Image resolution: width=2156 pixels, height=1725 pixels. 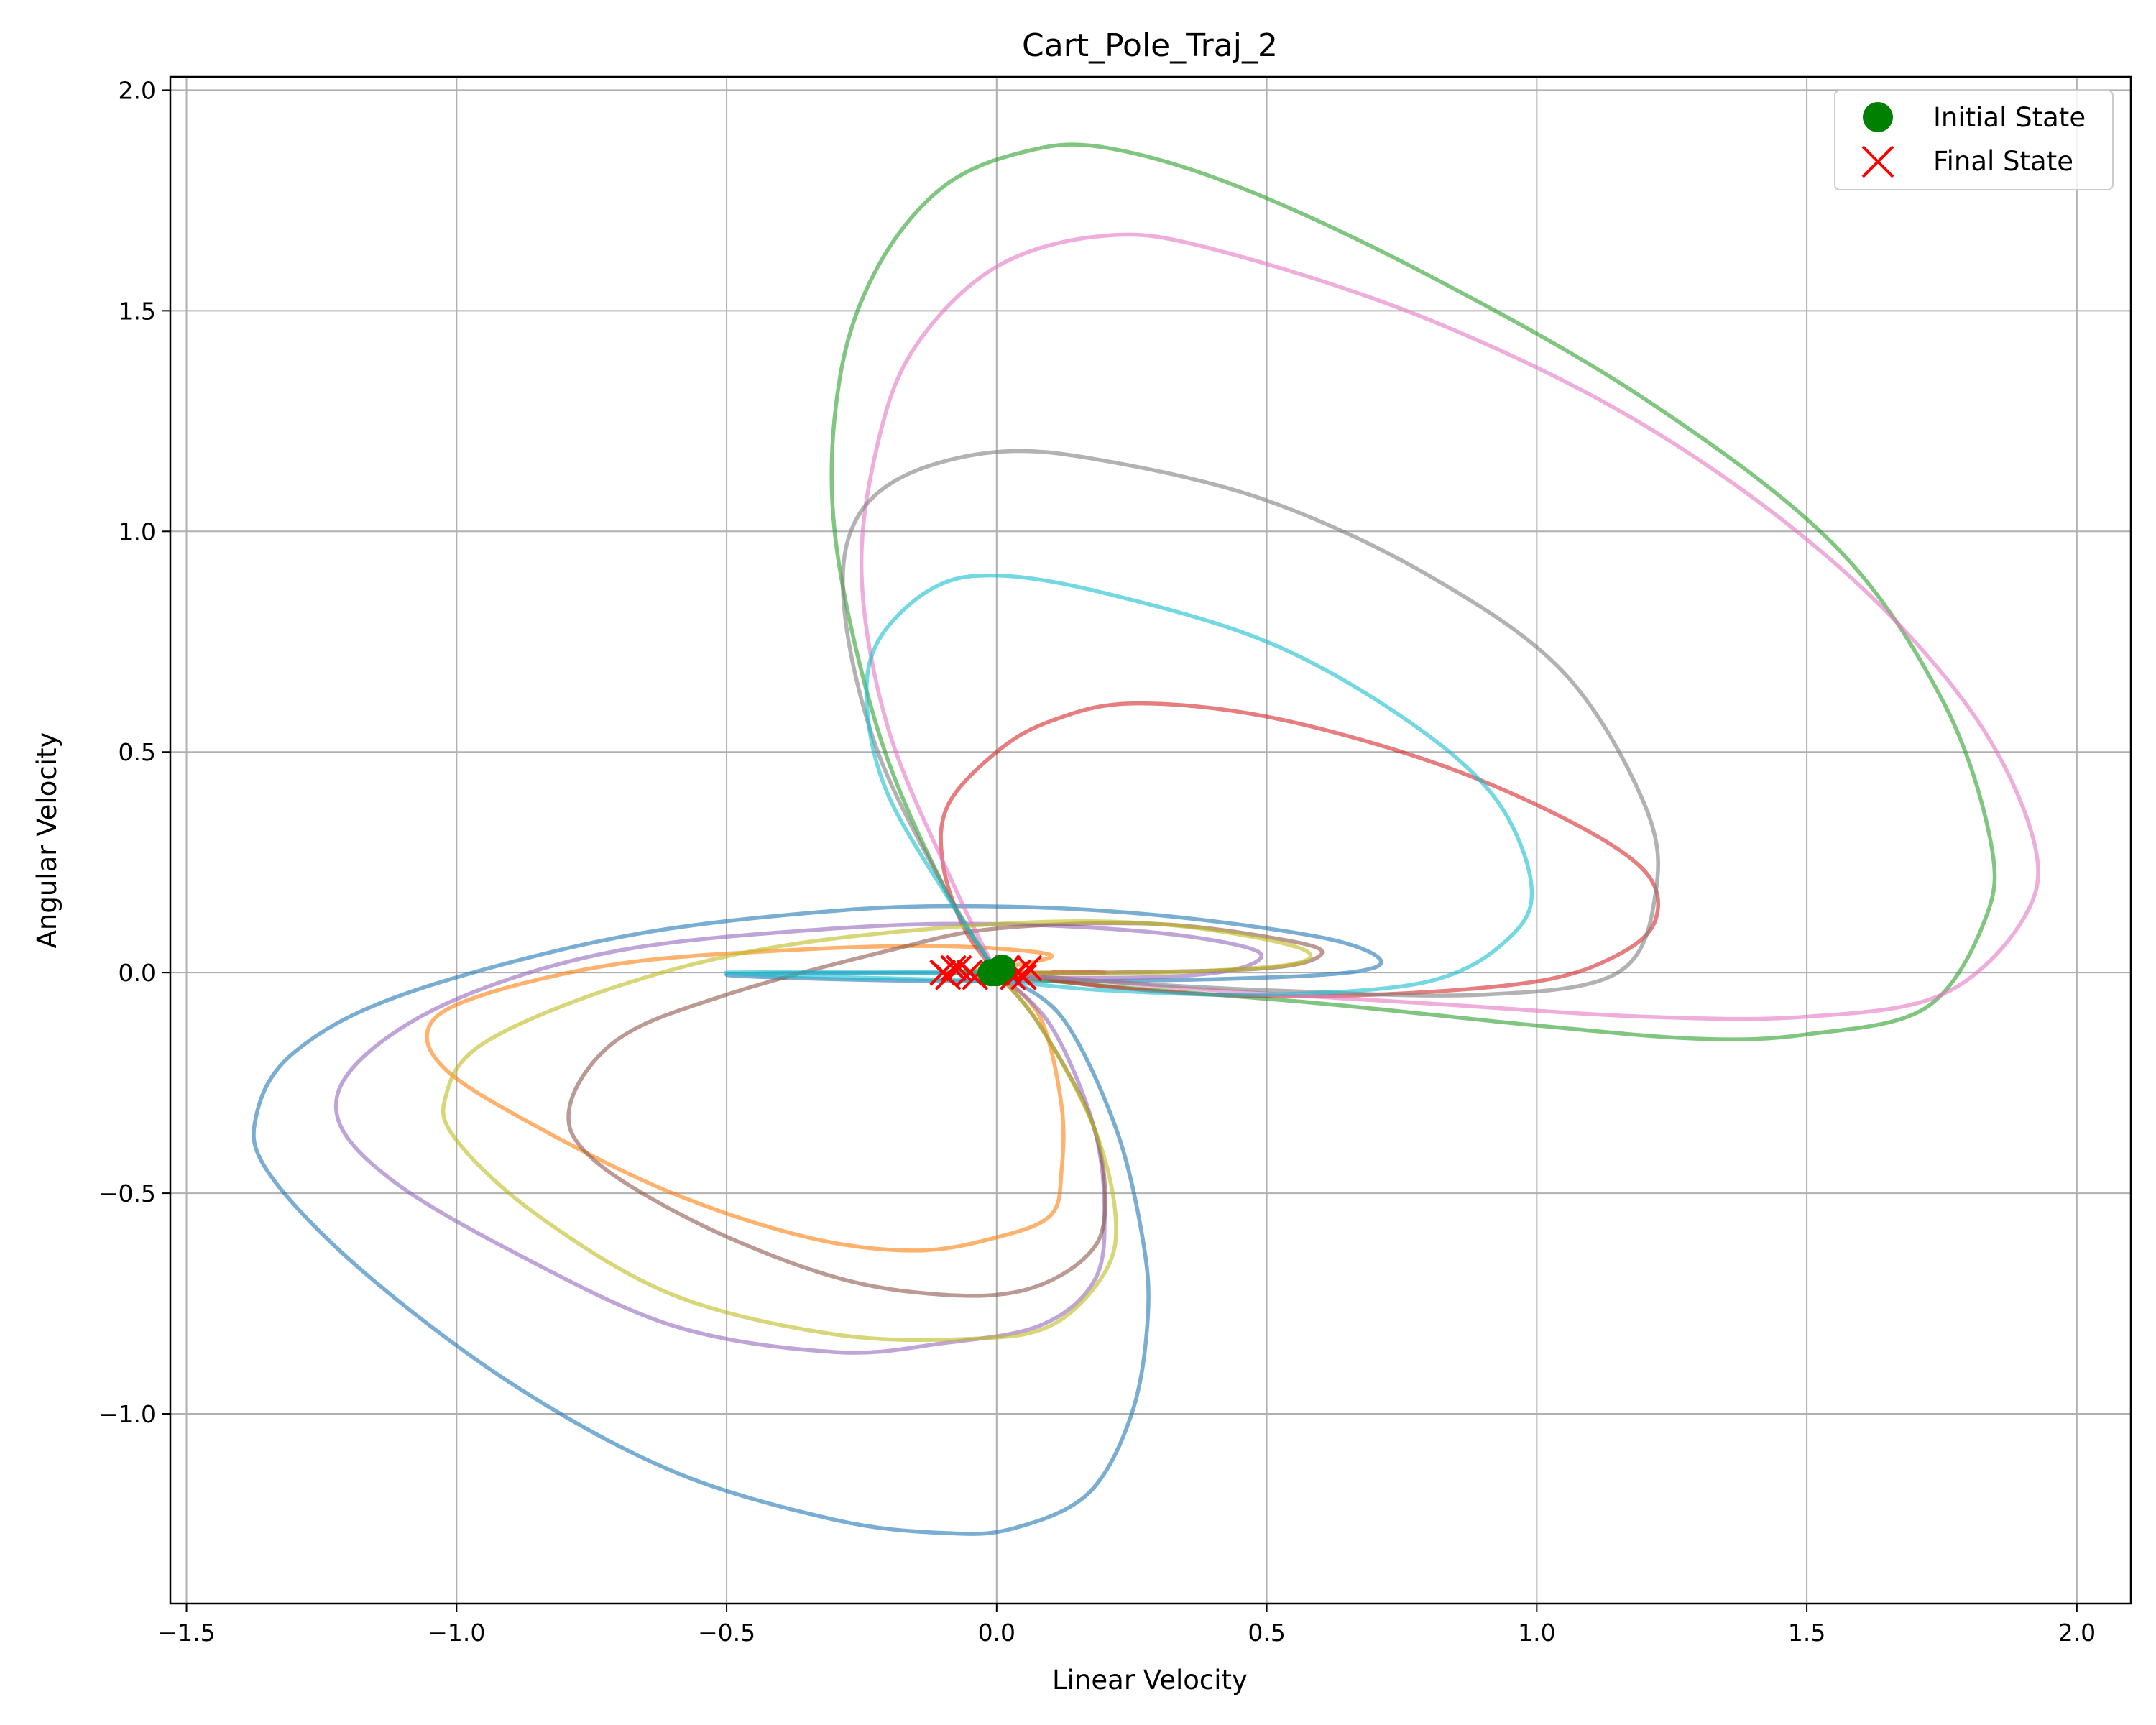 What do you see at coordinates (137, 311) in the screenshot?
I see `y-tick-label: 1.5` at bounding box center [137, 311].